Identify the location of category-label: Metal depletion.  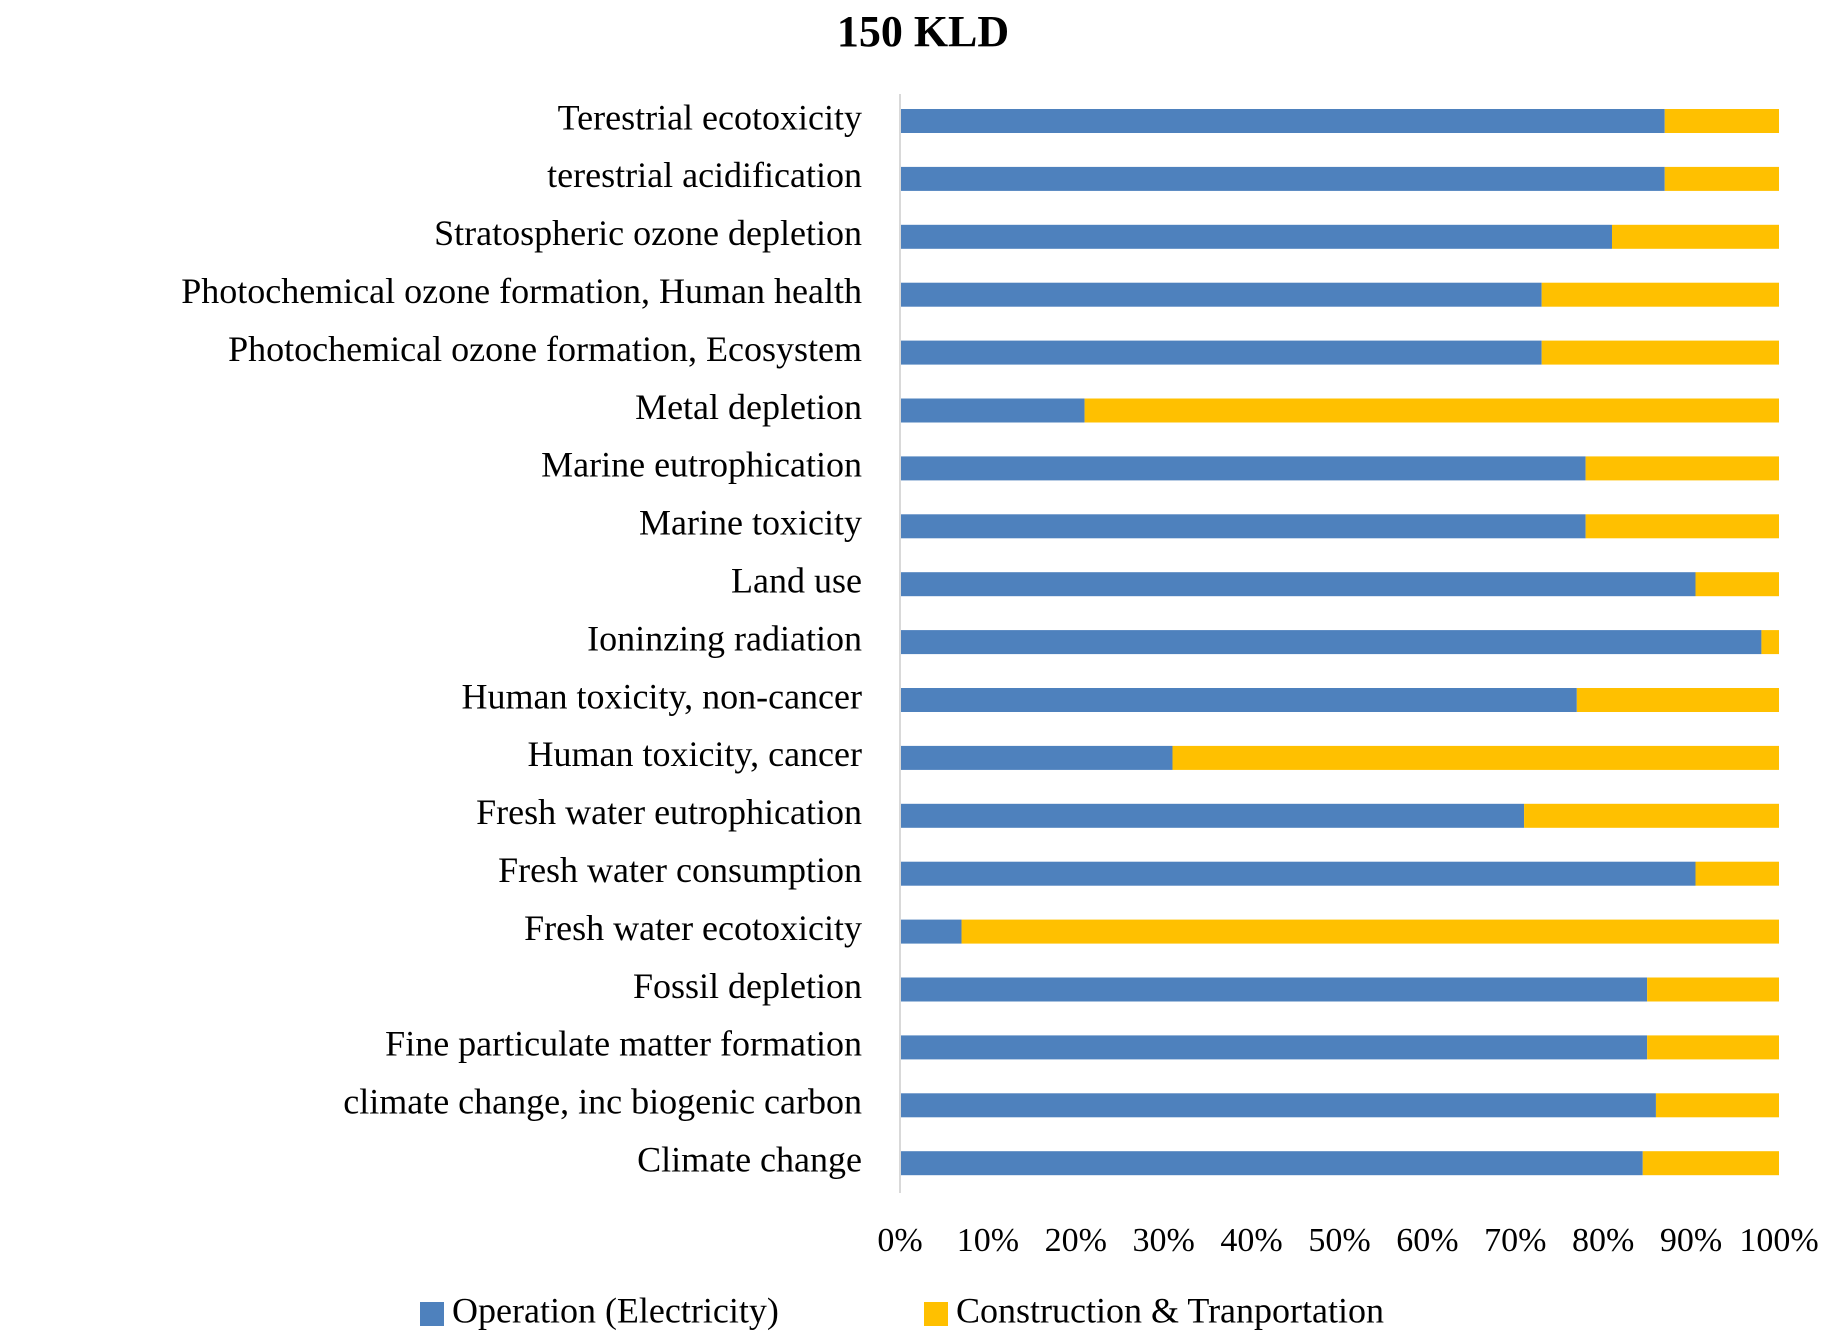
(748, 407).